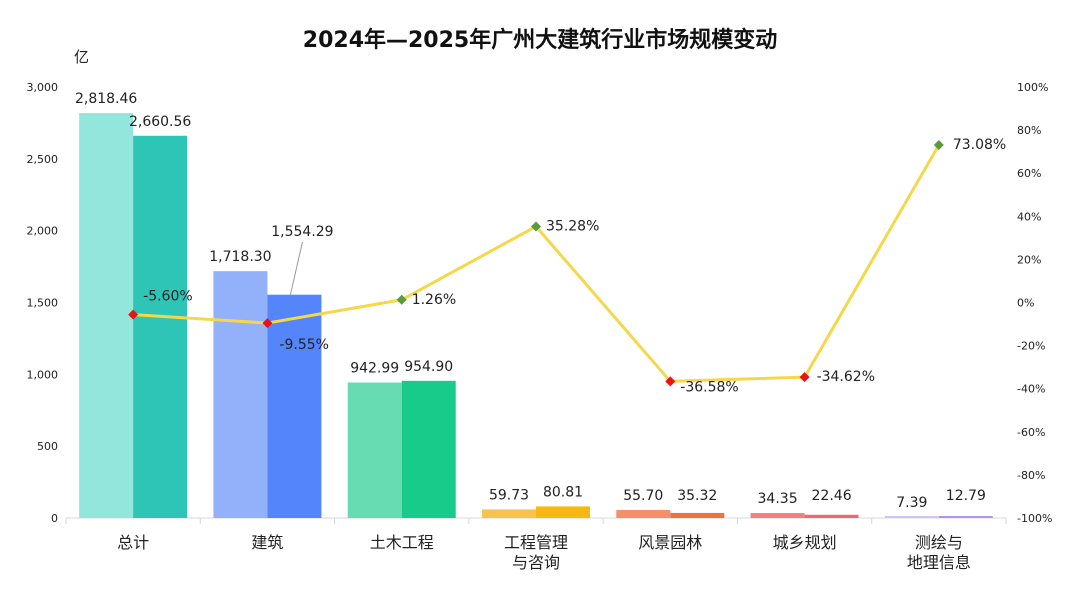 This screenshot has width=1080, height=608. Describe the element at coordinates (966, 496) in the screenshot. I see `data-label: 12.79` at that location.